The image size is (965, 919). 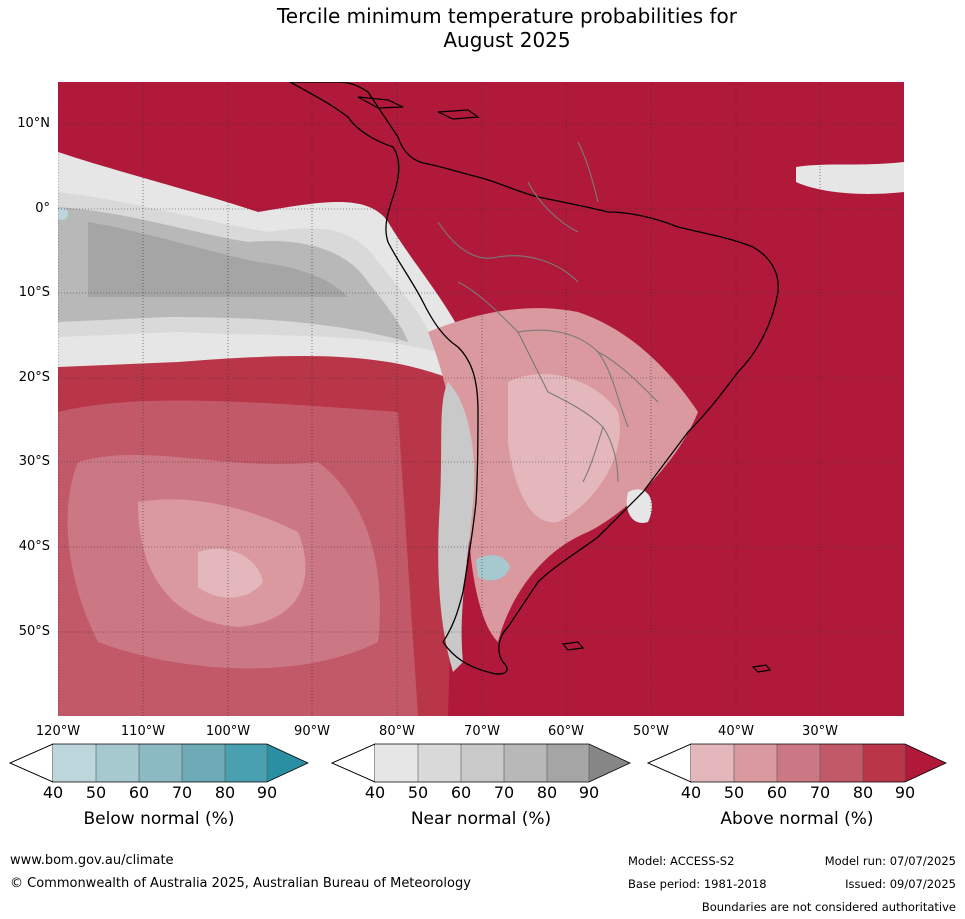 What do you see at coordinates (34, 292) in the screenshot?
I see `lat-label: 10°S` at bounding box center [34, 292].